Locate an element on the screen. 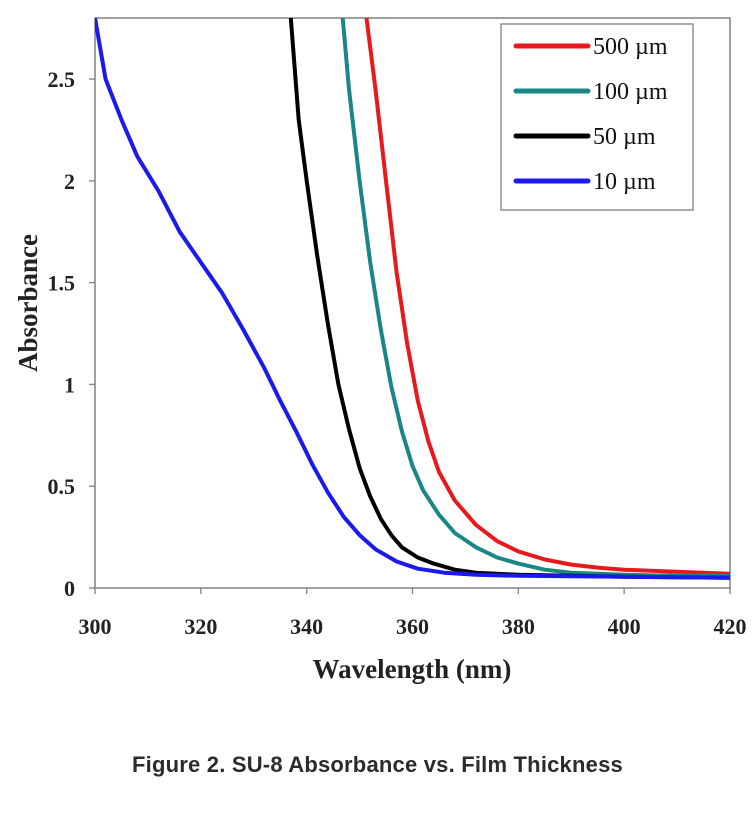 This screenshot has width=755, height=829. x-tick-label: 300 is located at coordinates (95, 626).